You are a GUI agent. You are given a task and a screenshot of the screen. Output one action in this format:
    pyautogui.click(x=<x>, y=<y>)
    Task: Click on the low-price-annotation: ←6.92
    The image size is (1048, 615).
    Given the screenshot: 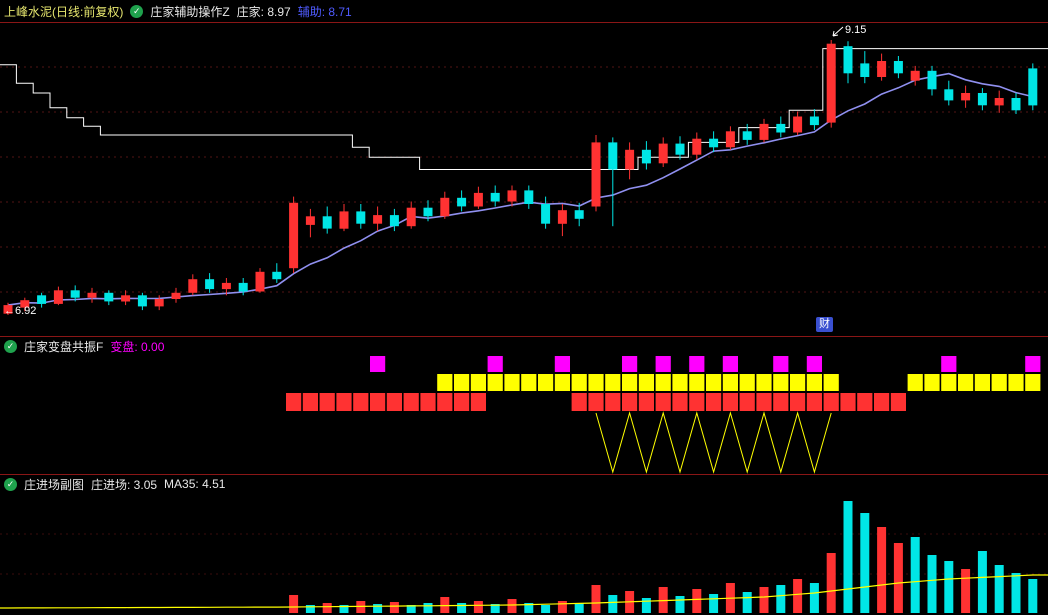 What is the action you would take?
    pyautogui.click(x=20, y=311)
    